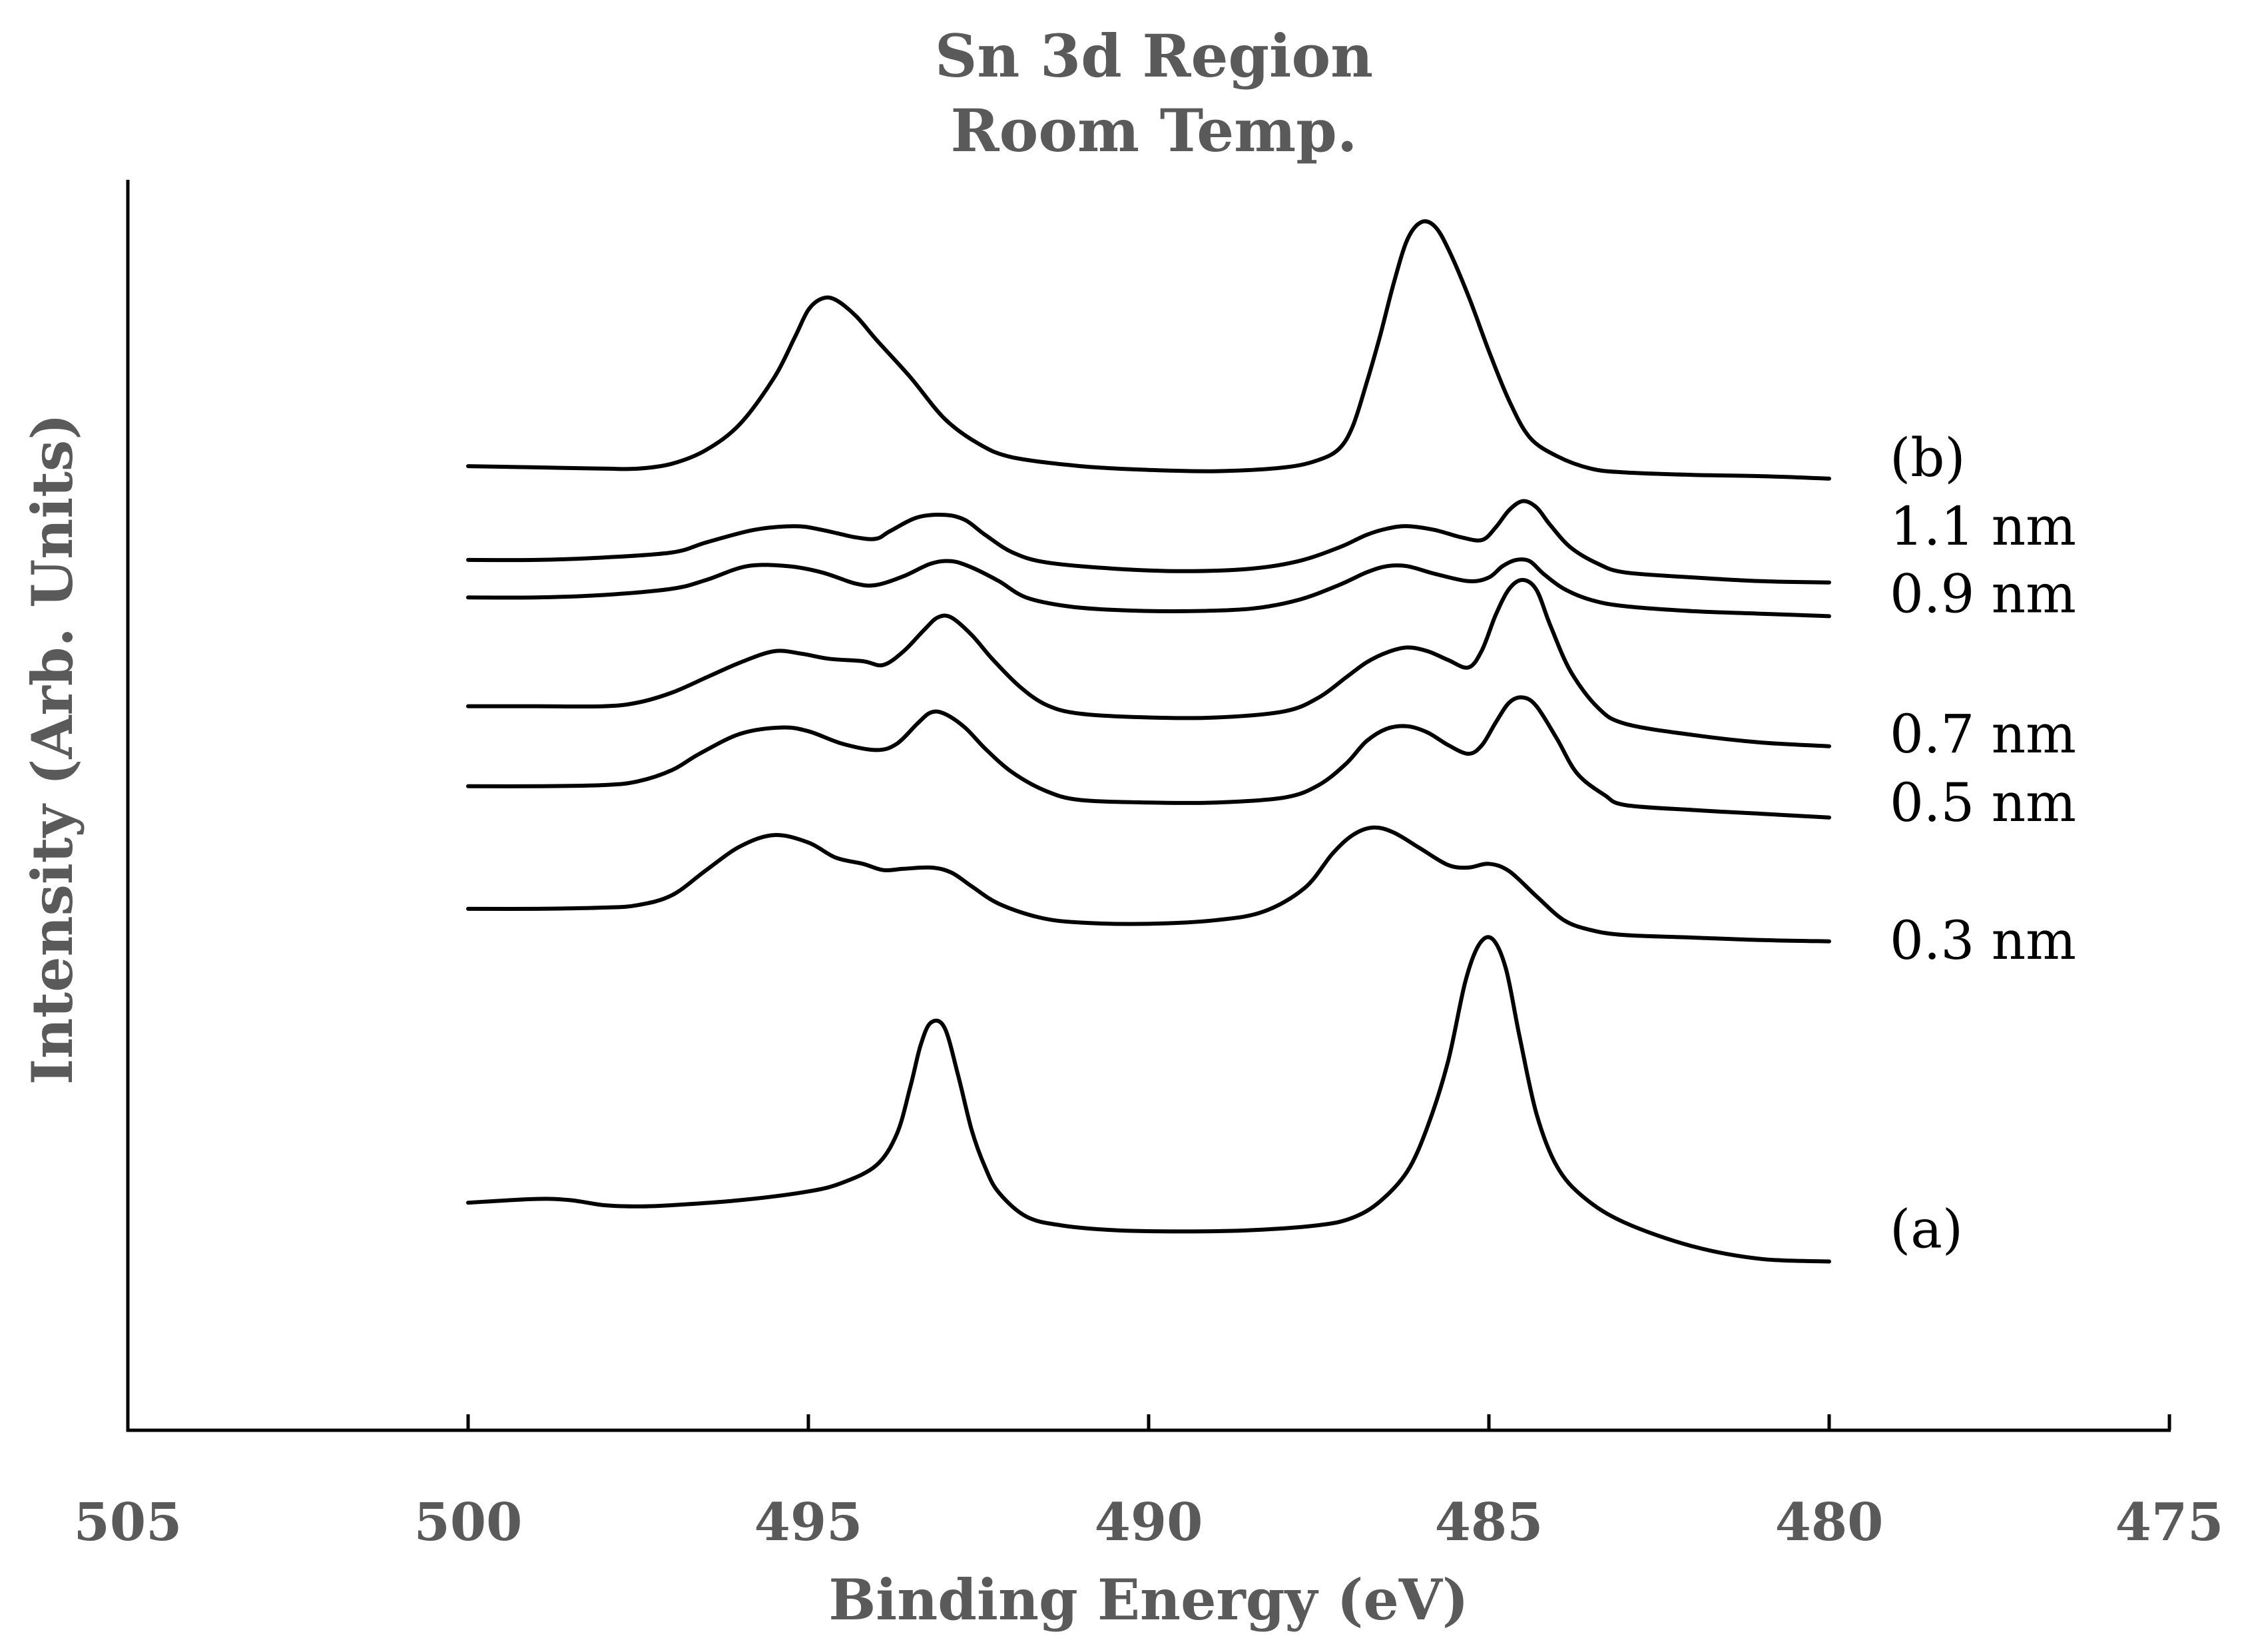 This screenshot has height=1652, width=2242. I want to click on chart-title-line-2: Room Temp., so click(1154, 130).